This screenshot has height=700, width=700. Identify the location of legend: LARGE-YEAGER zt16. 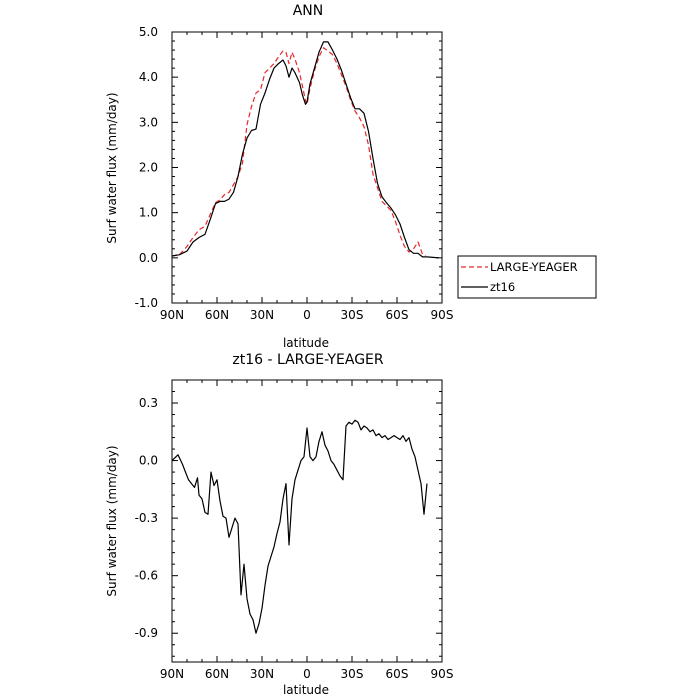
(527, 277).